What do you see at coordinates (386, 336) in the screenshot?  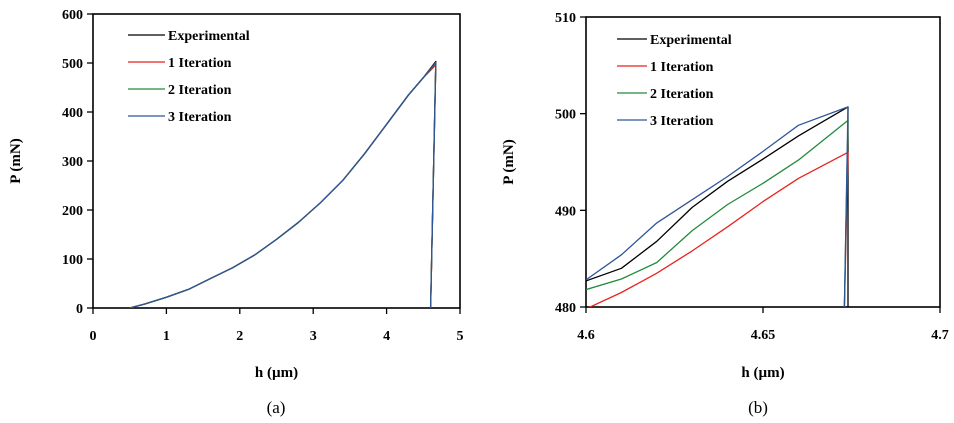 I see `x-tick-label: 4` at bounding box center [386, 336].